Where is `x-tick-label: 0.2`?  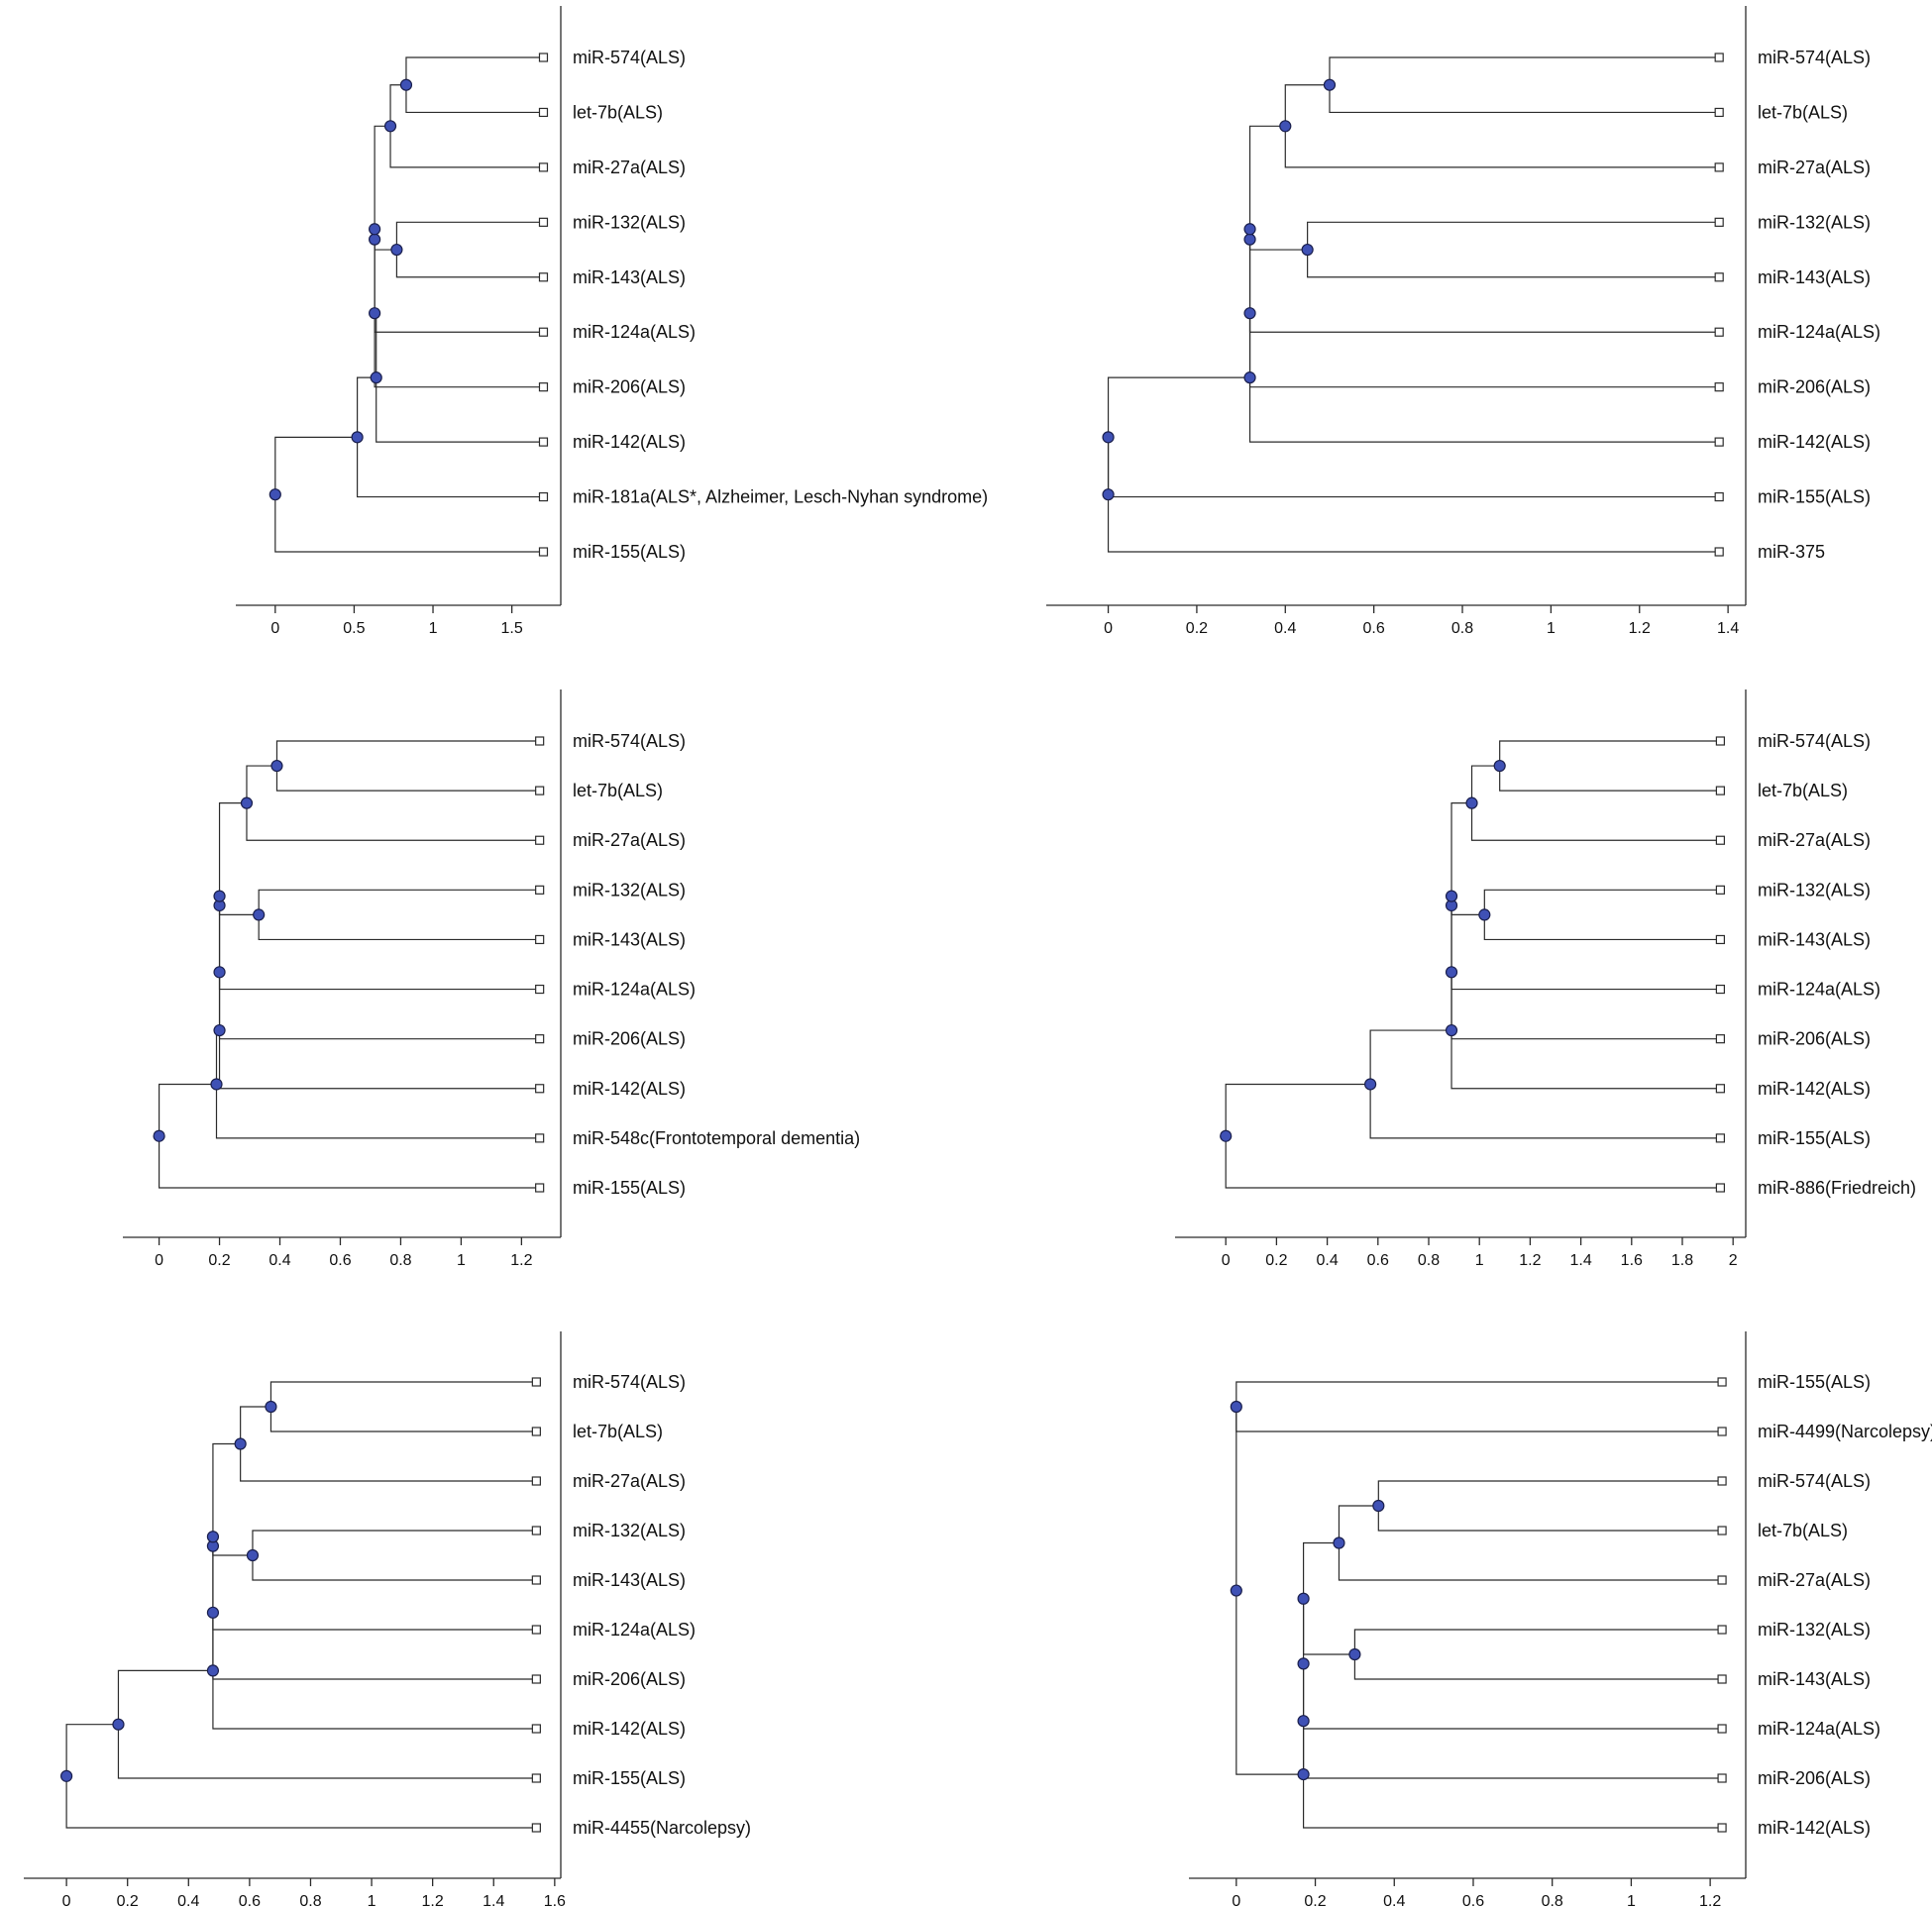 x-tick-label: 0.2 is located at coordinates (1197, 628).